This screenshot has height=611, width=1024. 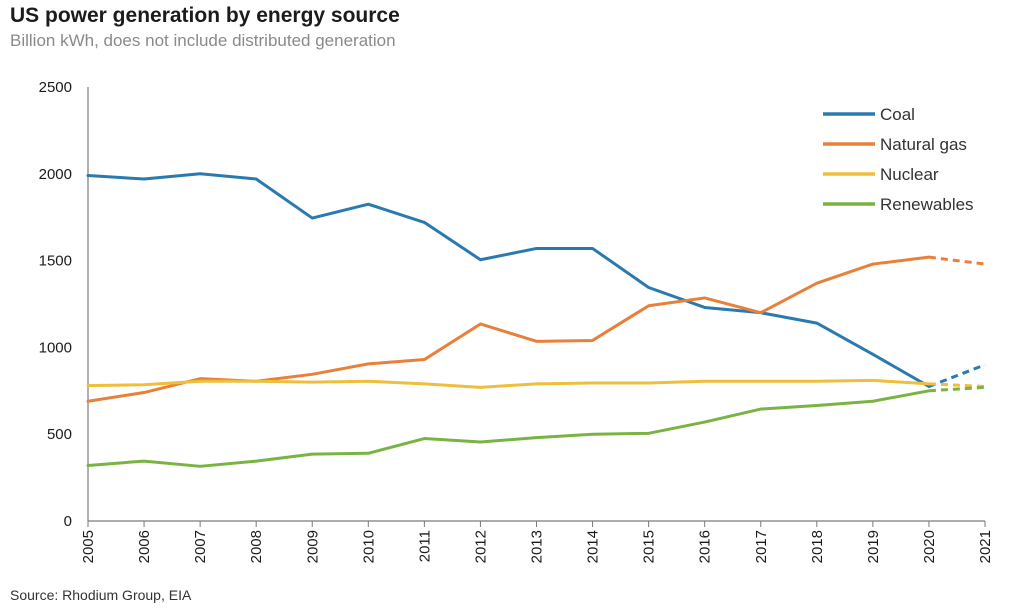 I want to click on x-tick-label: 2015, so click(x=649, y=546).